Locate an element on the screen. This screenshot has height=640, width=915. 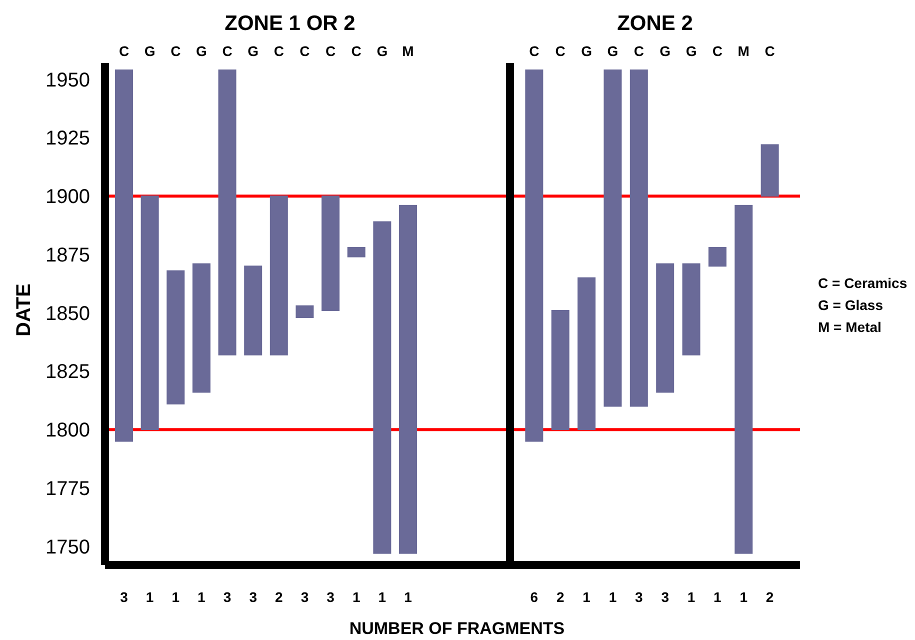
y-tick-label: 1950 is located at coordinates (68, 80).